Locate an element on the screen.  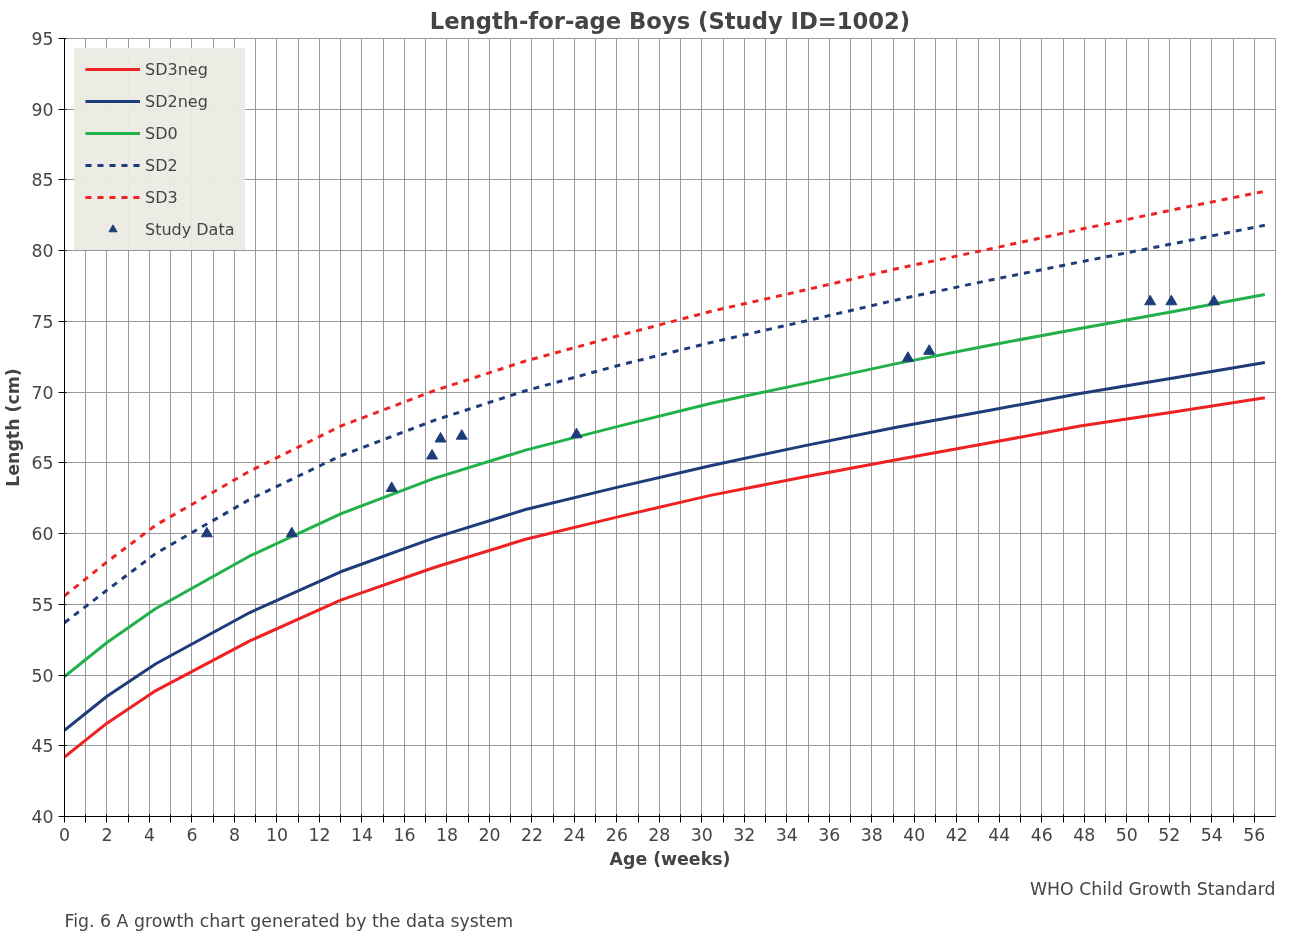
y-tick-label: 70 is located at coordinates (42, 392).